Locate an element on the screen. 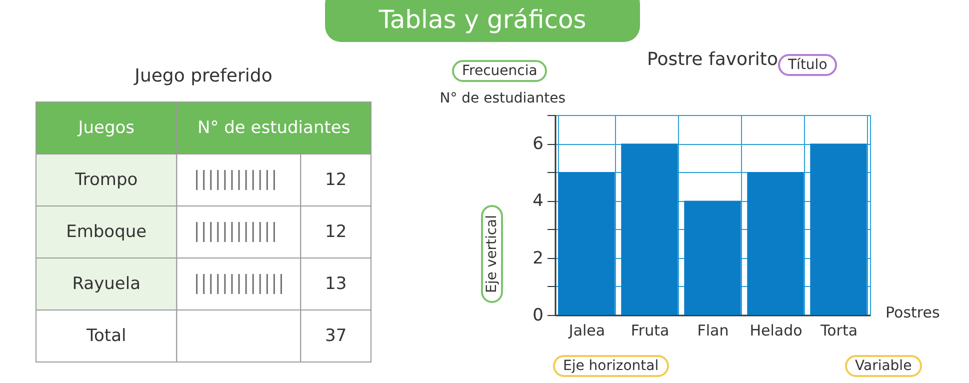 The width and height of the screenshot is (969, 383). category-label: Emboque is located at coordinates (106, 232).